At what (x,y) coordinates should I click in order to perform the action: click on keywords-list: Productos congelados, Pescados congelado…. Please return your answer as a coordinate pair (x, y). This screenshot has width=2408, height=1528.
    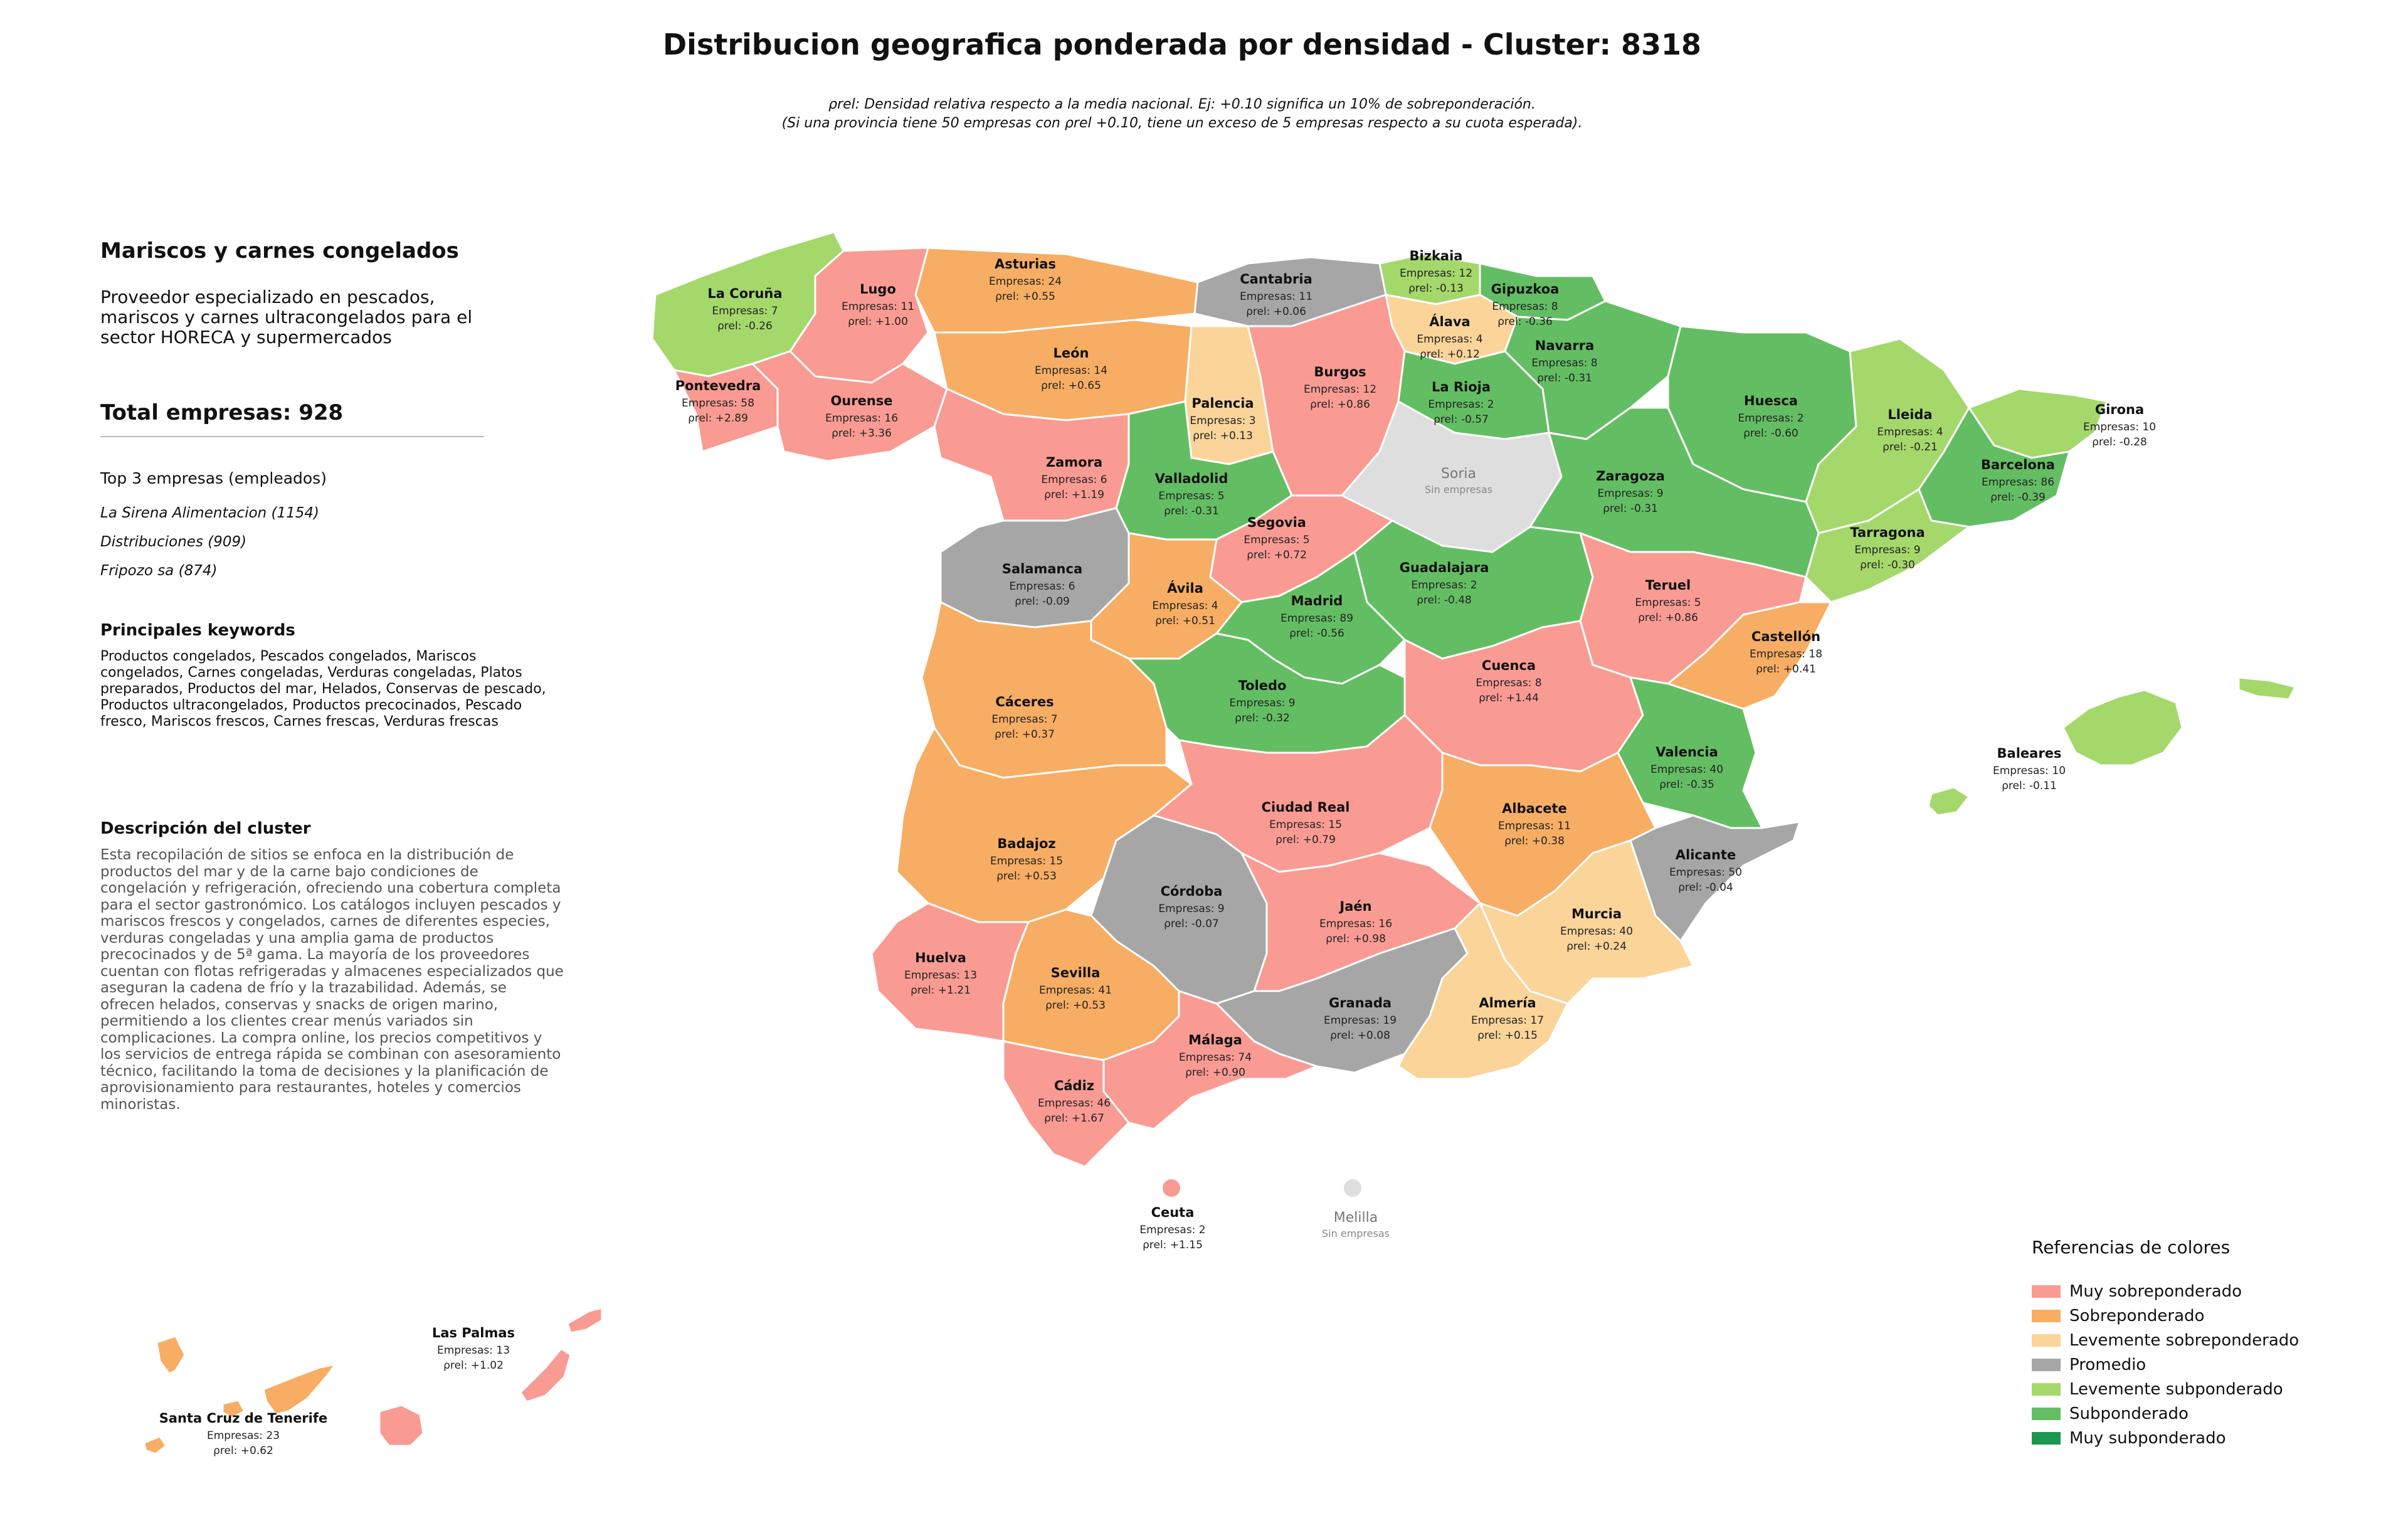
    Looking at the image, I should click on (323, 690).